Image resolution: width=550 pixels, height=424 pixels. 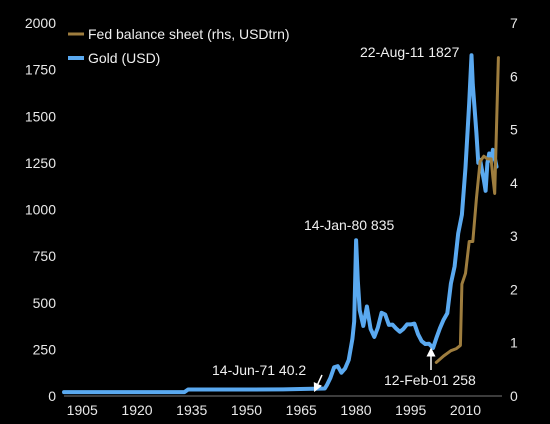 What do you see at coordinates (349, 225) in the screenshot?
I see `annotation-1980: 14-Jan-80 835` at bounding box center [349, 225].